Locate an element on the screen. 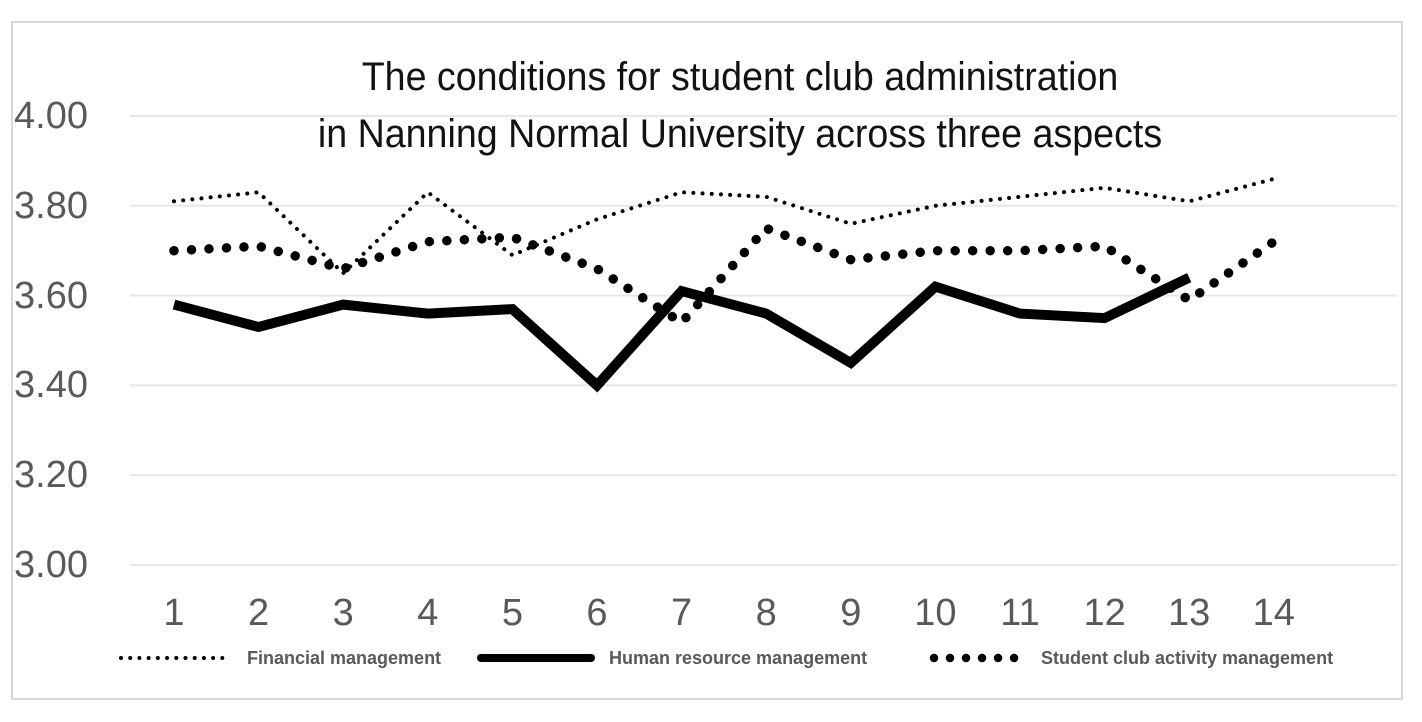 The image size is (1422, 722). series-line-human-resource-management is located at coordinates (682, 333).